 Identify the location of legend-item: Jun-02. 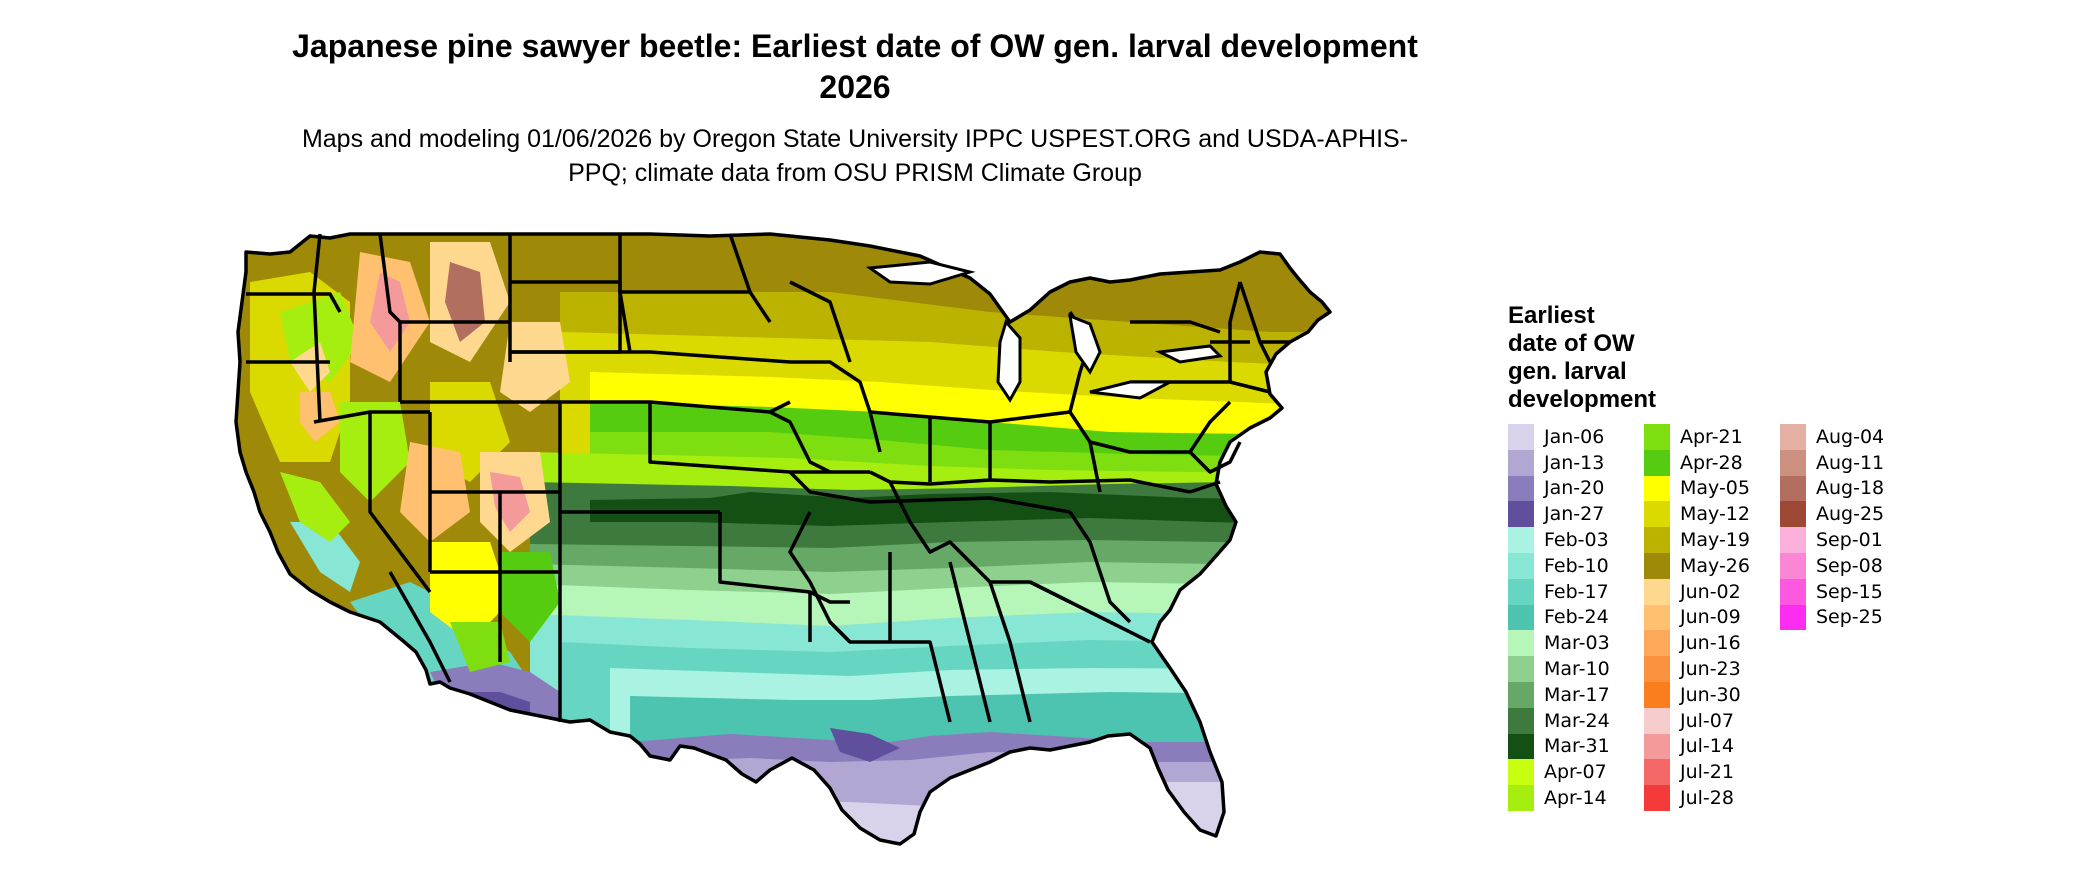
(1707, 591).